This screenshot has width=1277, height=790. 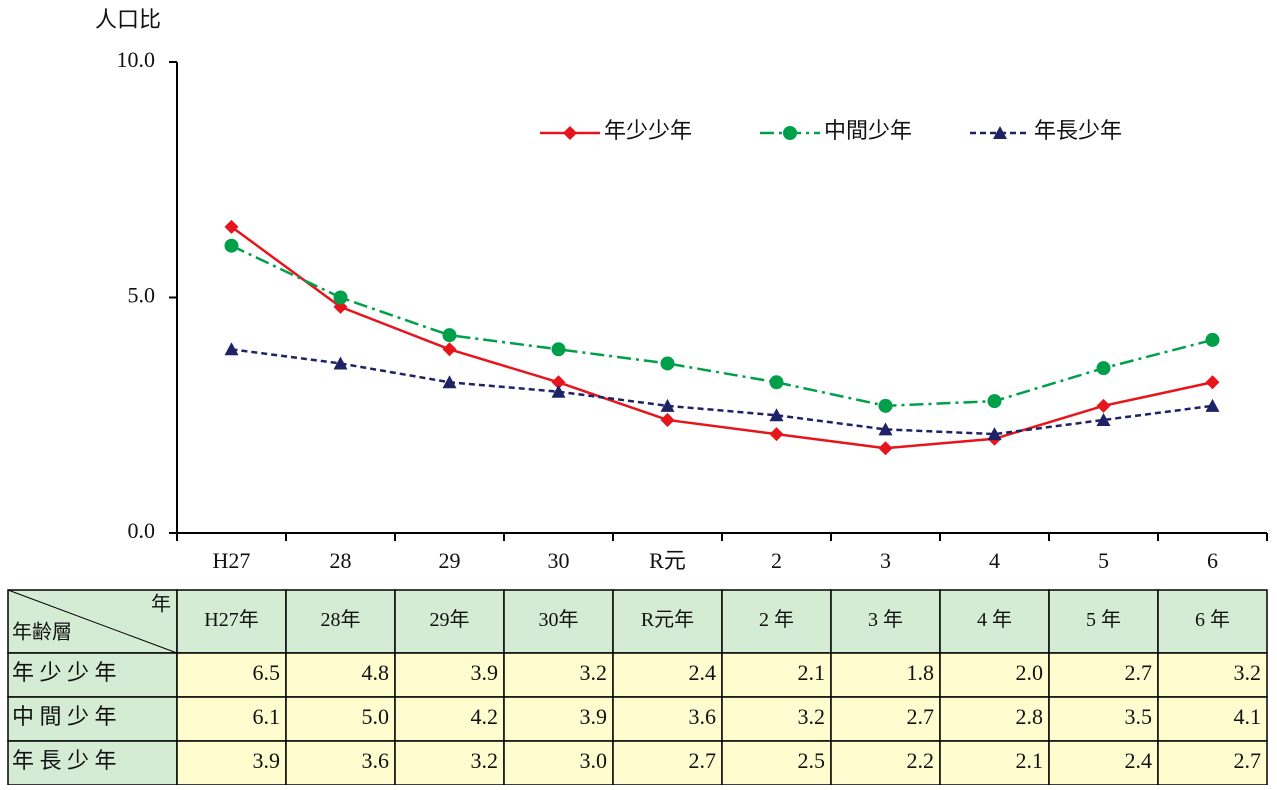 I want to click on corner-diagonal, so click(x=92, y=621).